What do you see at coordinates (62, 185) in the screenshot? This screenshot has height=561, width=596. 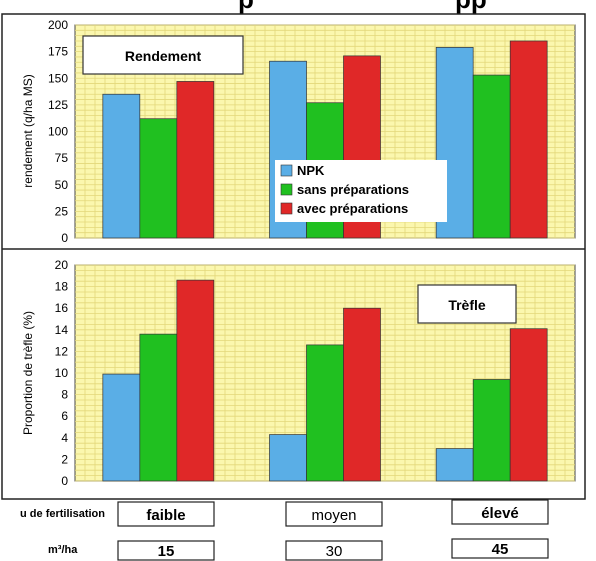 I see `y-tick-label: 50` at bounding box center [62, 185].